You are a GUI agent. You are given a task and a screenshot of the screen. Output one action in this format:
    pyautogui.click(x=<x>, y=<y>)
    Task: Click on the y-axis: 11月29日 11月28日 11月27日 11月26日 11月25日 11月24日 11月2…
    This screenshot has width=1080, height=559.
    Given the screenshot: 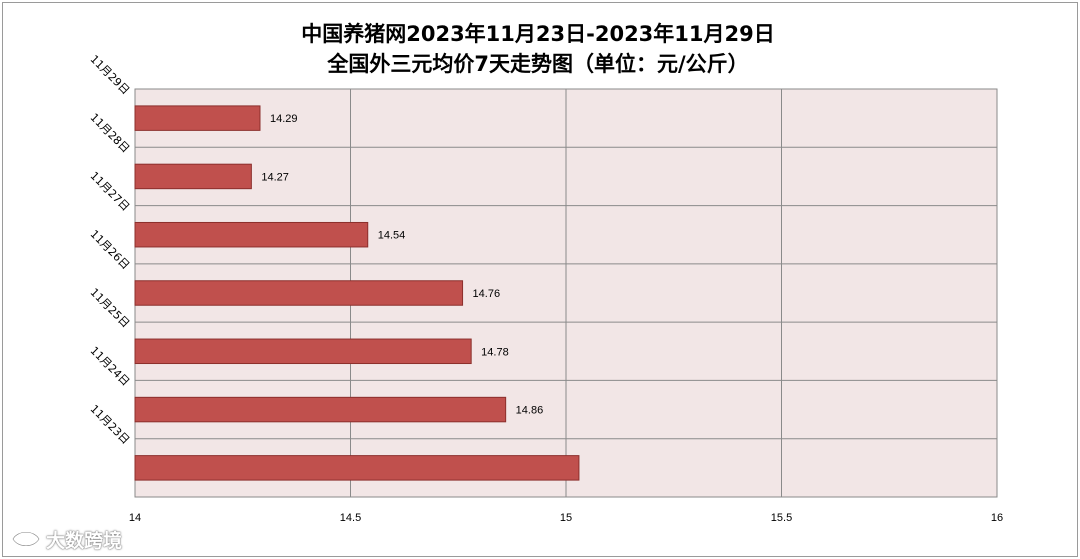 What is the action you would take?
    pyautogui.click(x=110, y=250)
    